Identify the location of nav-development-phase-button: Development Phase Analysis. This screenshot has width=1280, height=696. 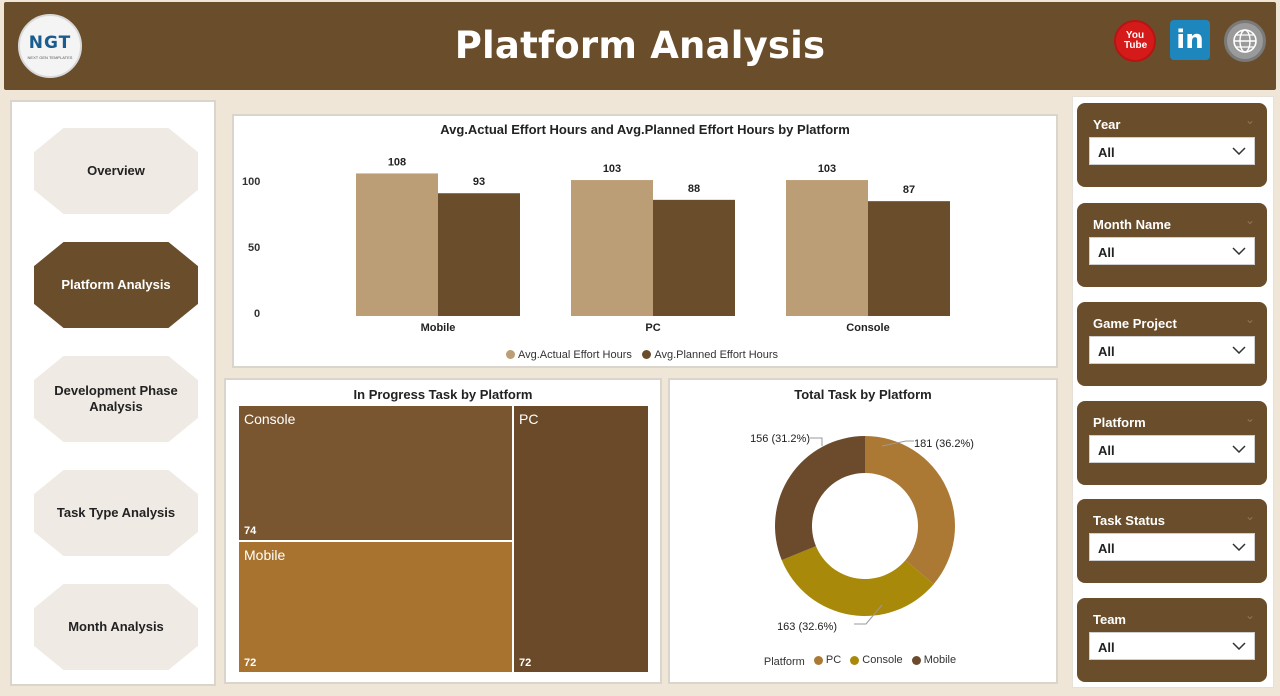
(116, 399).